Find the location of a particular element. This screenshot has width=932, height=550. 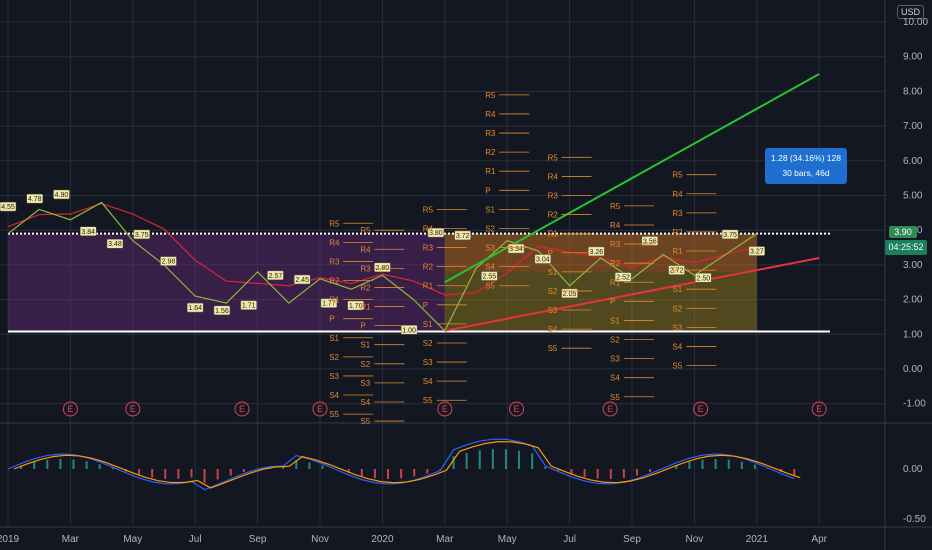

moving-average-line is located at coordinates (382, 249).